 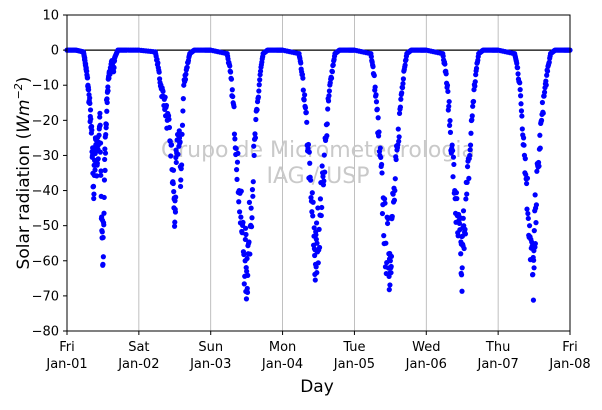 I want to click on y-tick-label: −20, so click(x=45, y=121).